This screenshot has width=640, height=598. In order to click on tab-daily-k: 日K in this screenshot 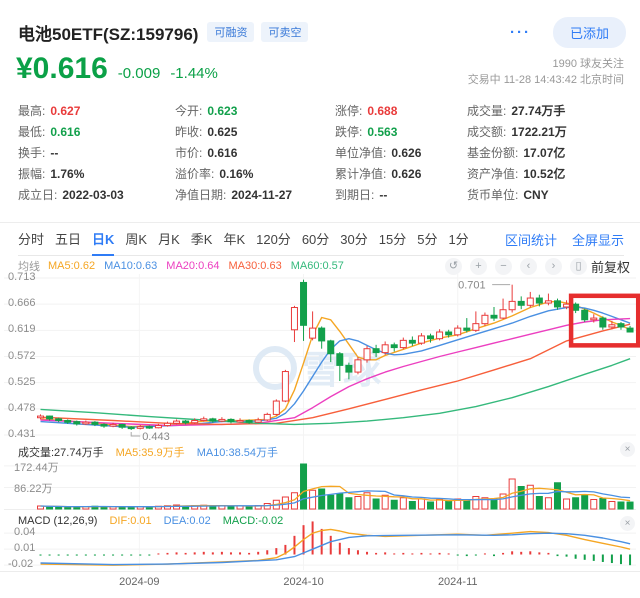, I will do `click(103, 242)`.